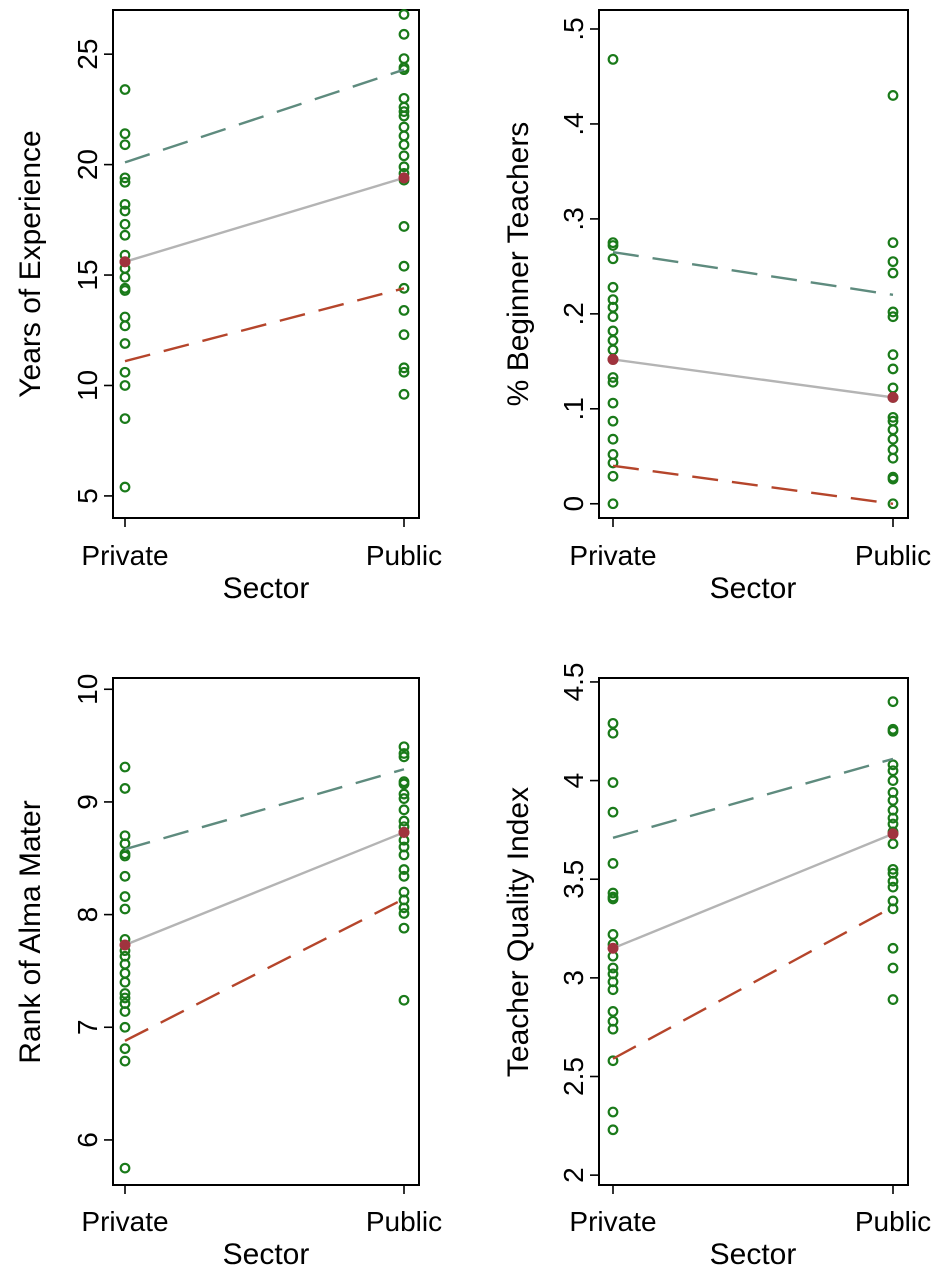 This screenshot has width=939, height=1273. What do you see at coordinates (87, 1027) in the screenshot?
I see `y-tick-label: 7` at bounding box center [87, 1027].